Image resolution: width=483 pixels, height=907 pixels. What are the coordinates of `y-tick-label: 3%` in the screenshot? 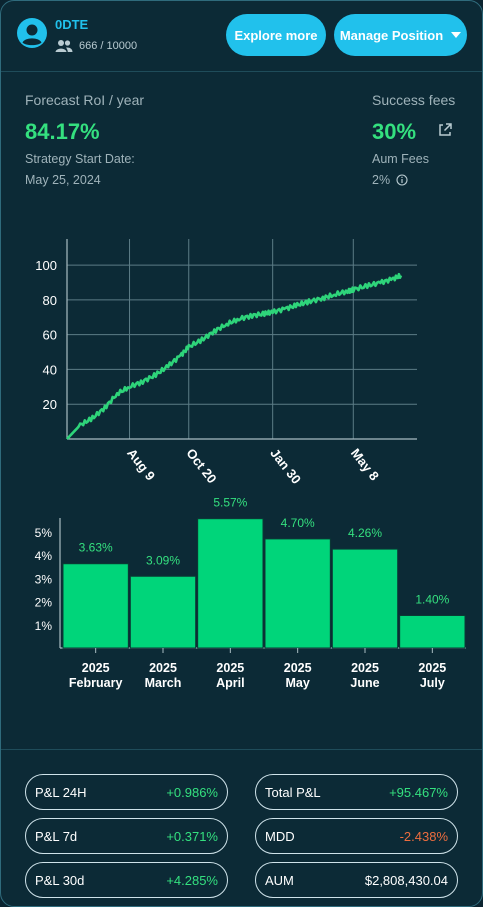 It's located at (44, 579).